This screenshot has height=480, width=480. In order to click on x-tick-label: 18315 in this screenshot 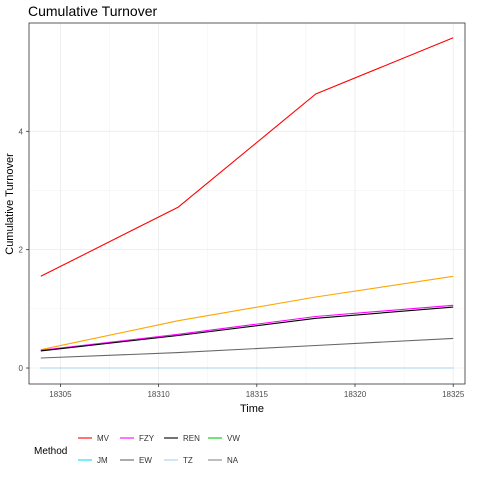, I will do `click(257, 394)`.